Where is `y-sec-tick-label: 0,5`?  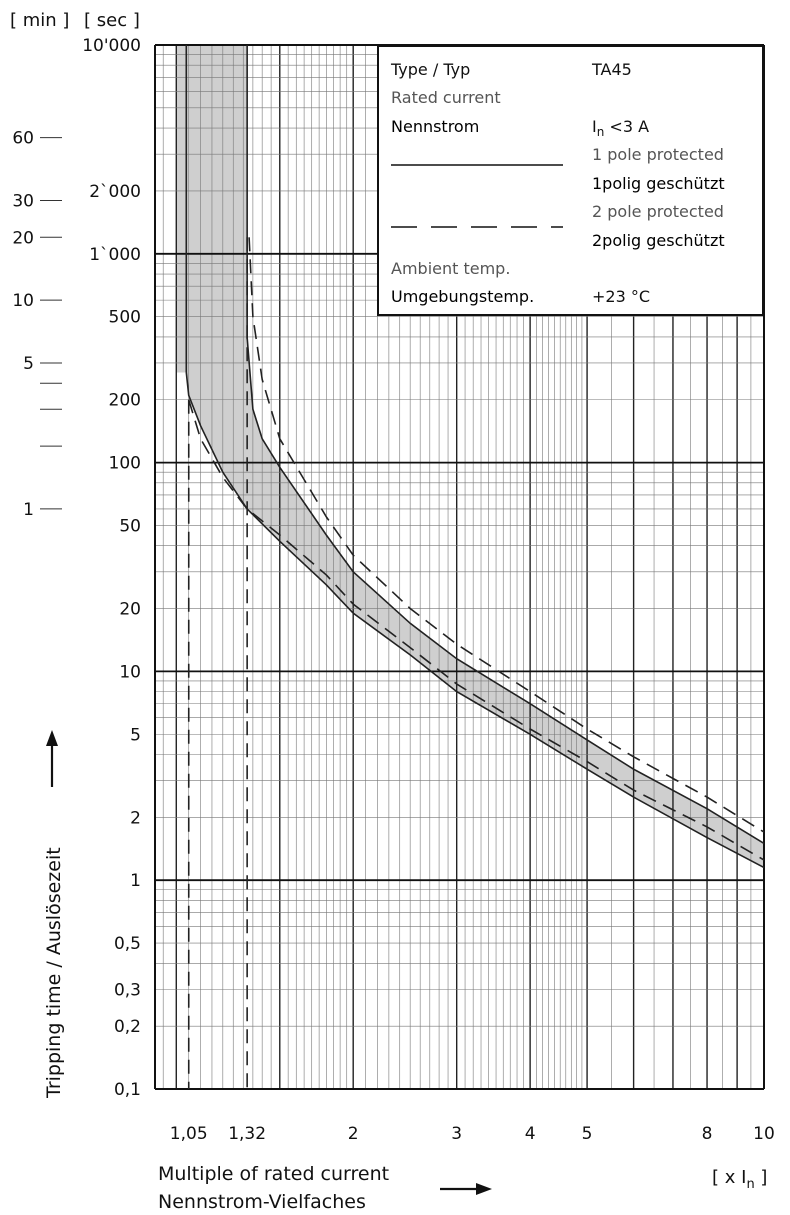 y-sec-tick-label: 0,5 is located at coordinates (127, 944).